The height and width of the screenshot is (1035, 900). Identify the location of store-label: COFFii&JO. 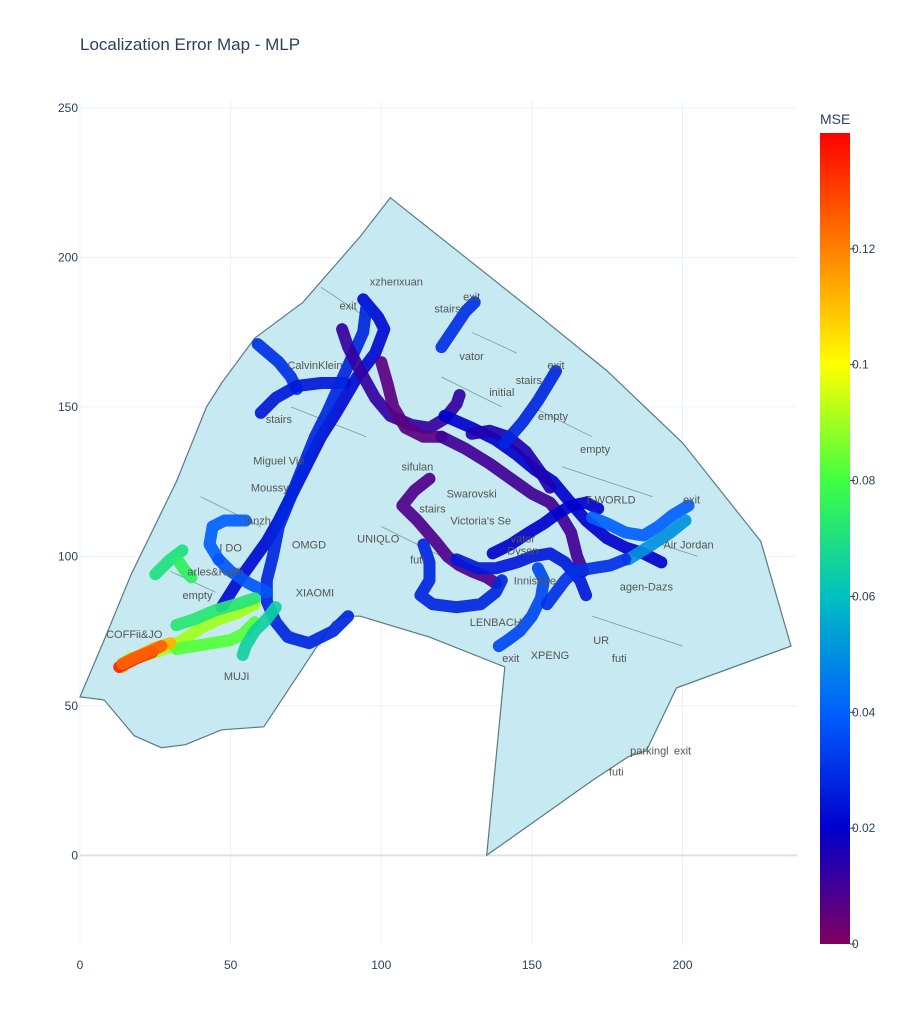
(134, 635).